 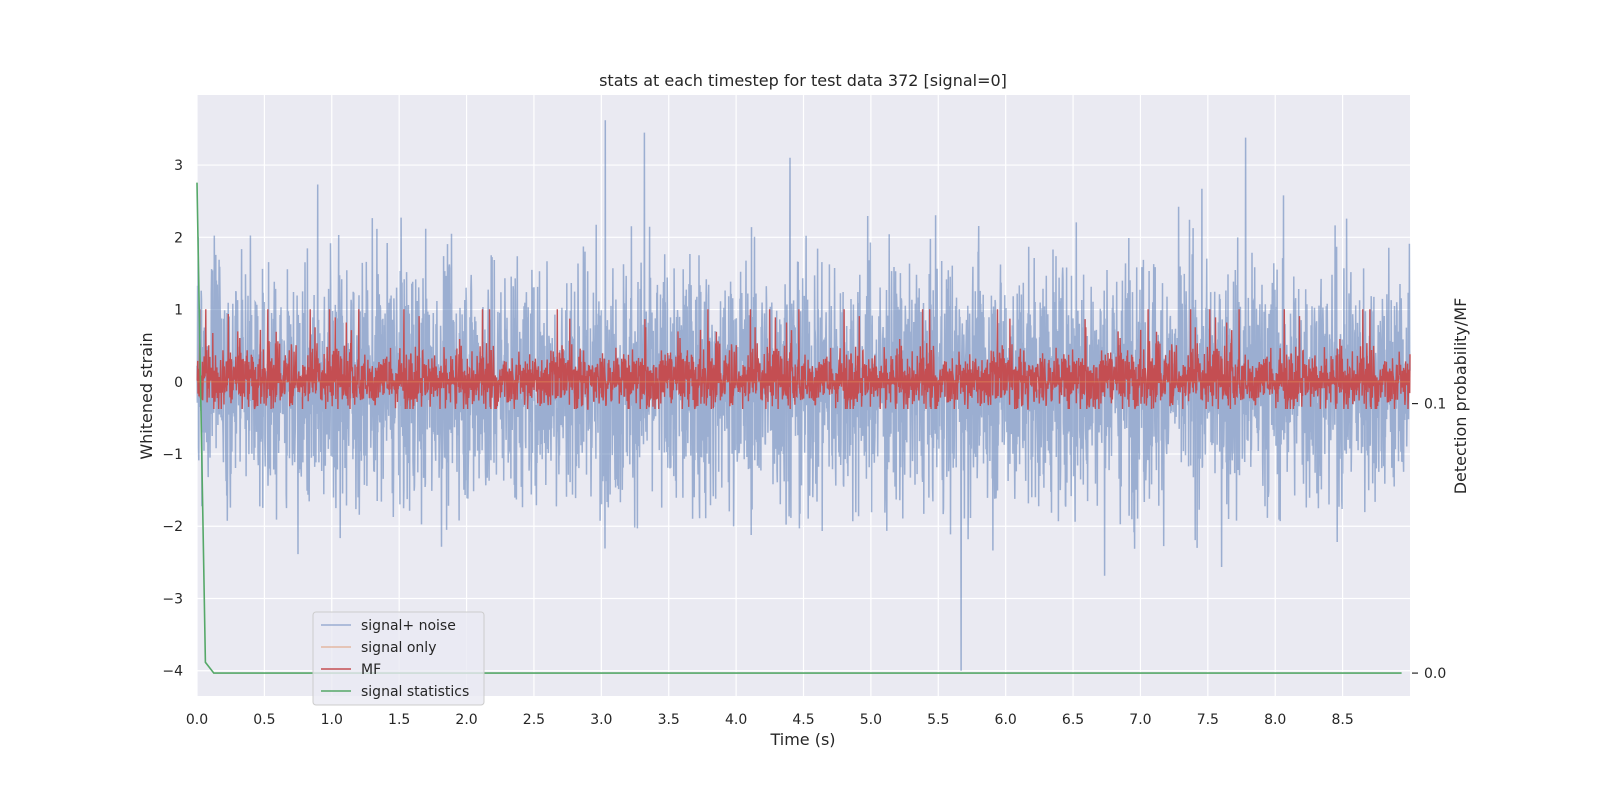 I want to click on legend-label-signal-only: signal only, so click(x=398, y=648).